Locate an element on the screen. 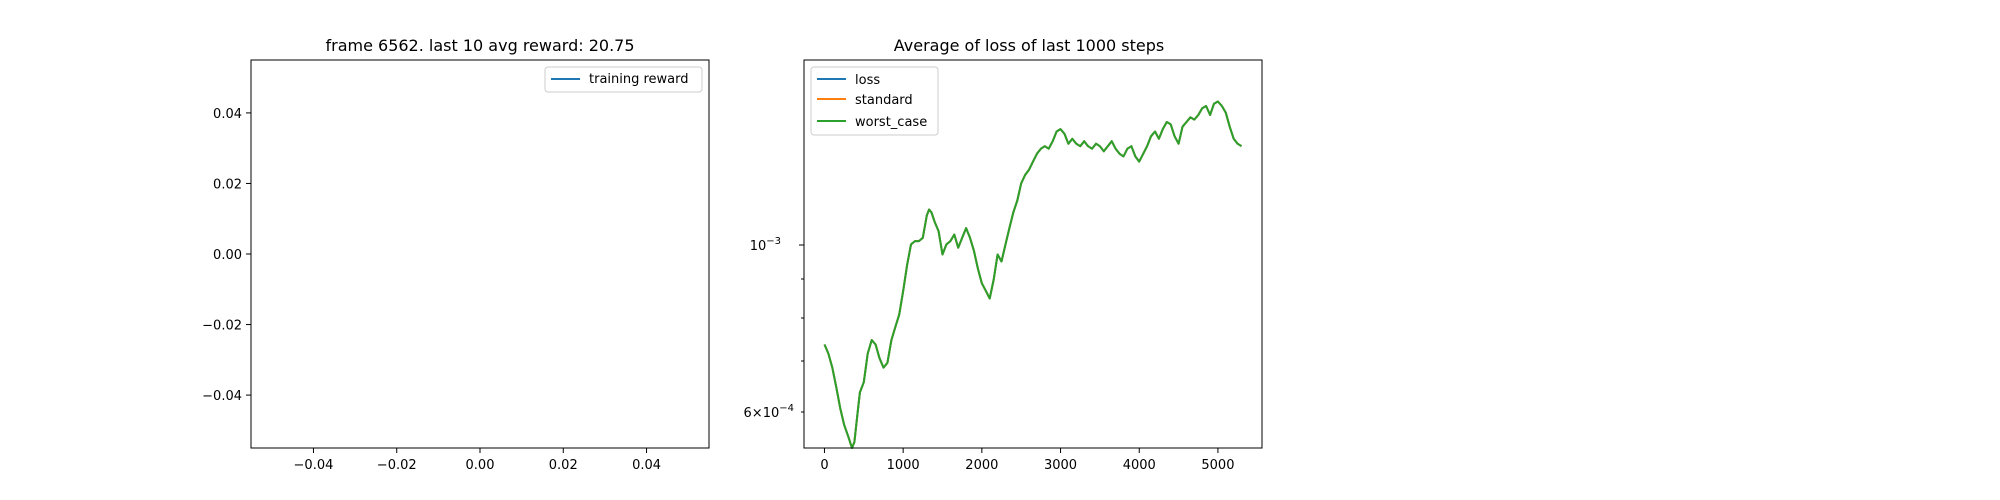 This screenshot has width=2000, height=500. standard-line is located at coordinates (1033, 274).